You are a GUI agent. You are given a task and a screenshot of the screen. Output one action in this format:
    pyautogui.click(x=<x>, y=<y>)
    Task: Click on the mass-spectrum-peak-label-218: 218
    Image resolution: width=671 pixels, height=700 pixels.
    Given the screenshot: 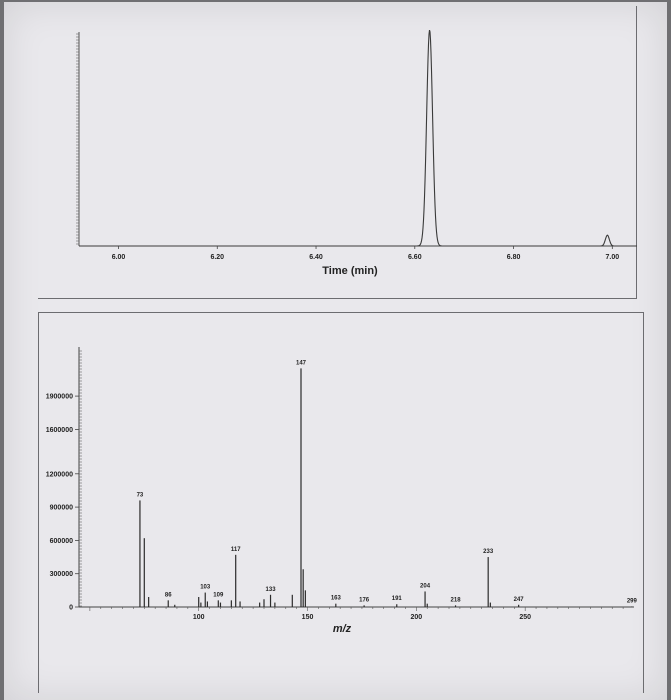 What is the action you would take?
    pyautogui.click(x=456, y=600)
    